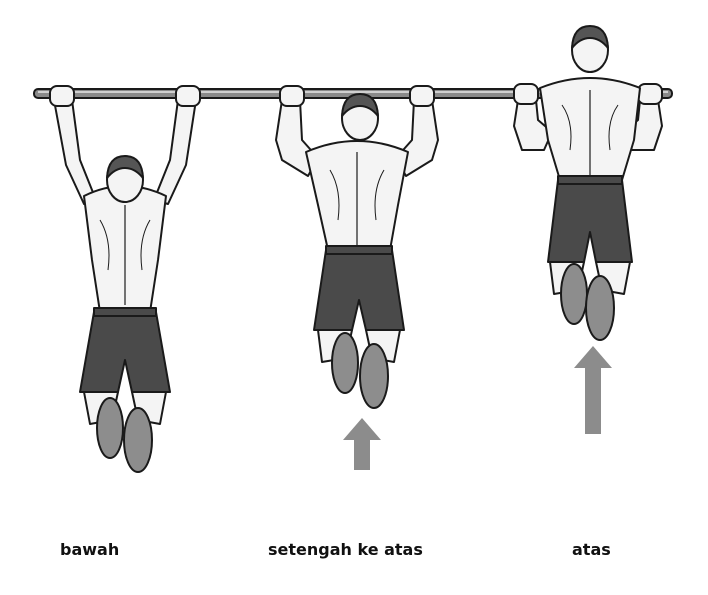 The height and width of the screenshot is (595, 708). I want to click on caption-half-up: setengah ke atas, so click(345, 549).